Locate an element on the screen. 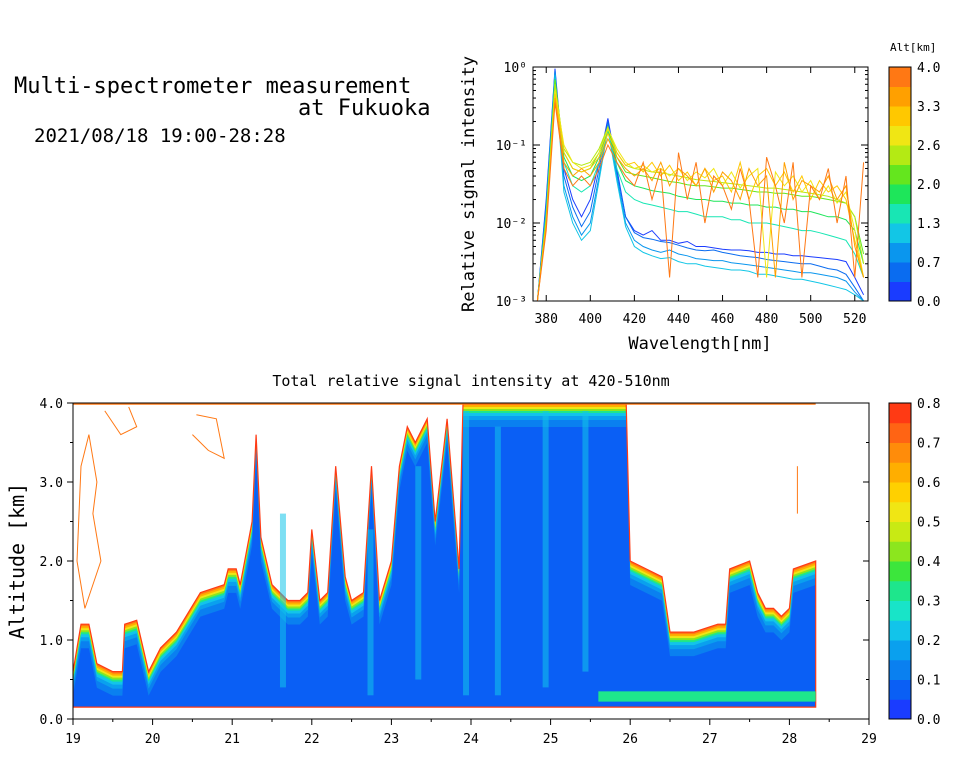  intensity-colorbar-tick: 0.6 is located at coordinates (928, 483).